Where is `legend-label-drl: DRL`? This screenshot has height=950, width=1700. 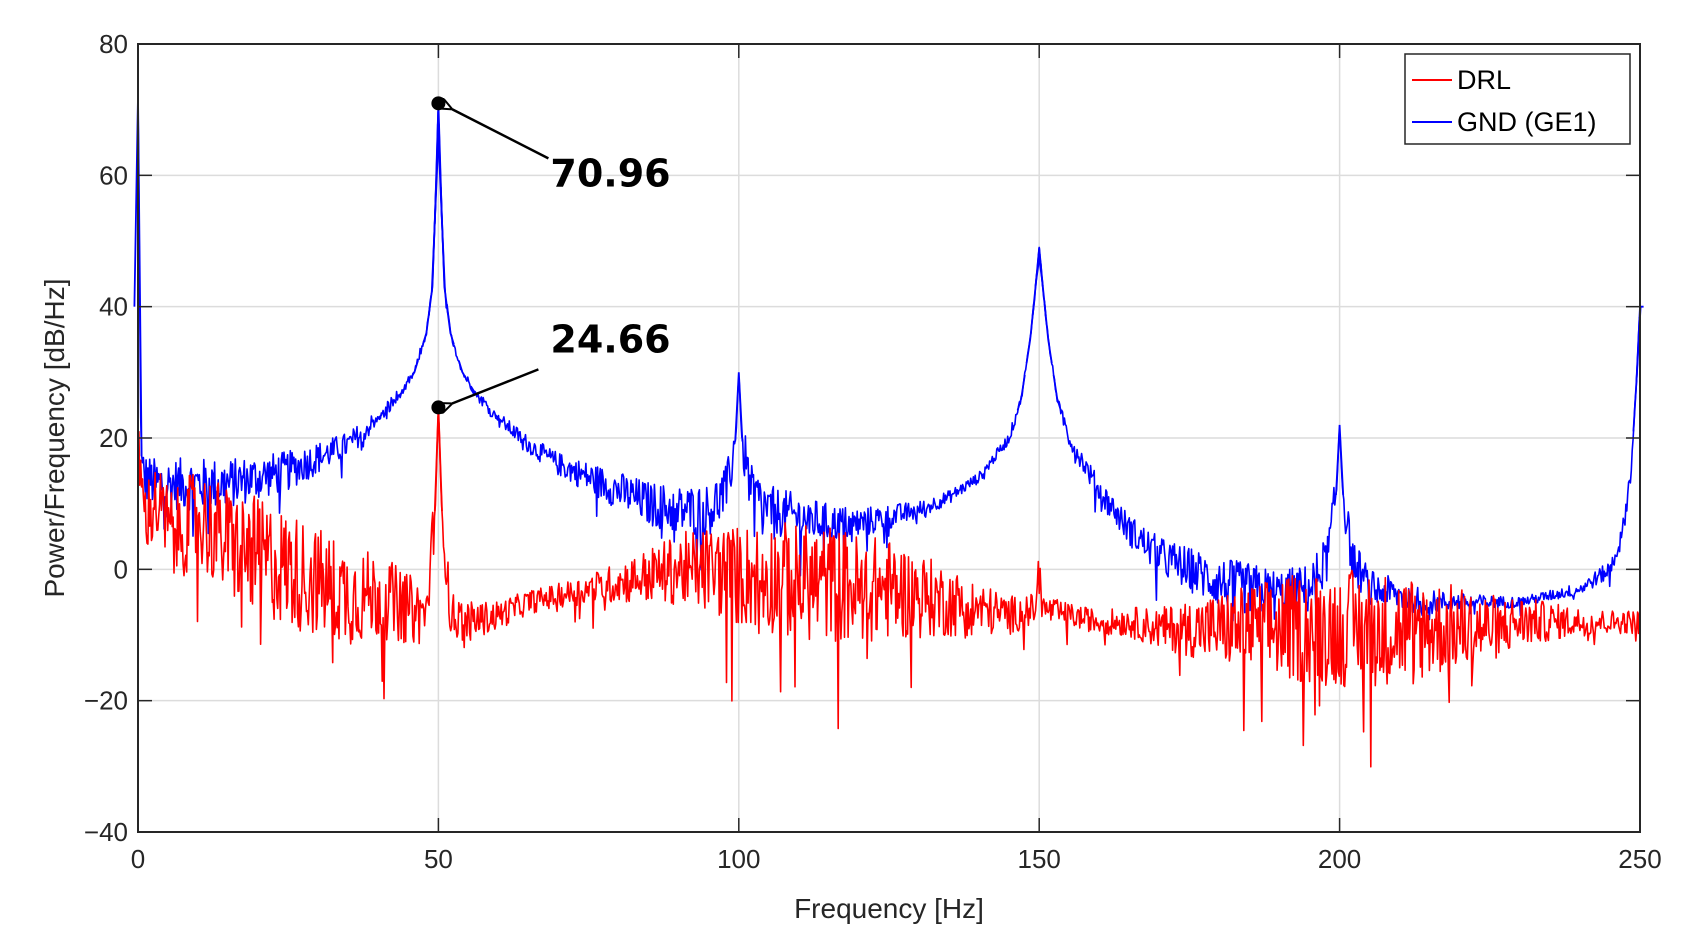 legend-label-drl: DRL is located at coordinates (1484, 80).